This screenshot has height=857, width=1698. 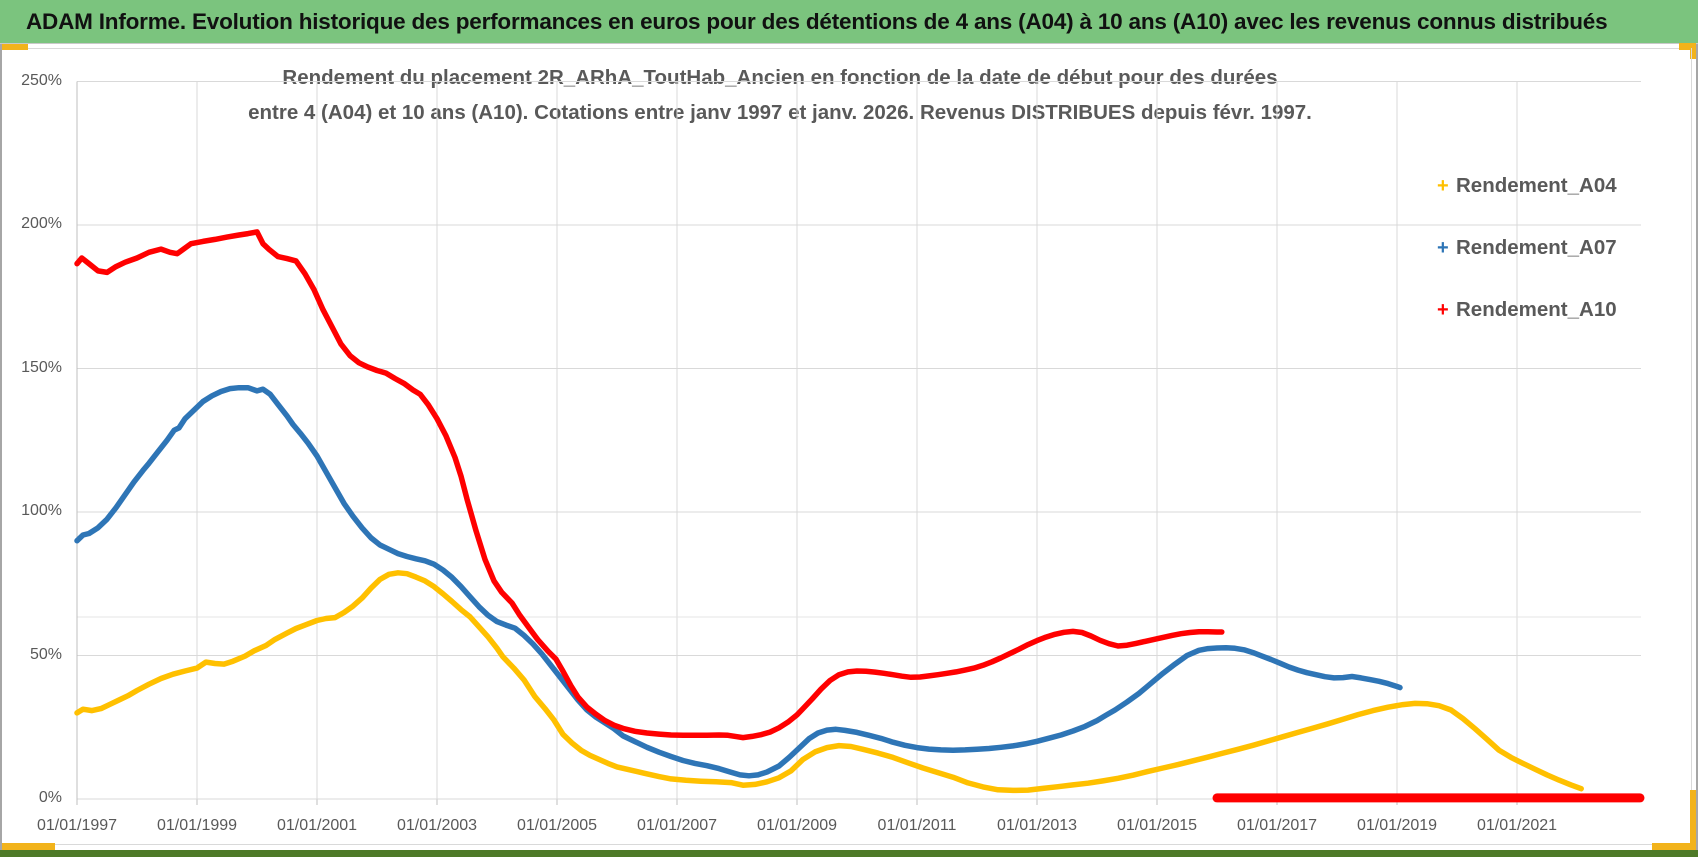 I want to click on legend-label: Rendement_A10, so click(x=1536, y=309).